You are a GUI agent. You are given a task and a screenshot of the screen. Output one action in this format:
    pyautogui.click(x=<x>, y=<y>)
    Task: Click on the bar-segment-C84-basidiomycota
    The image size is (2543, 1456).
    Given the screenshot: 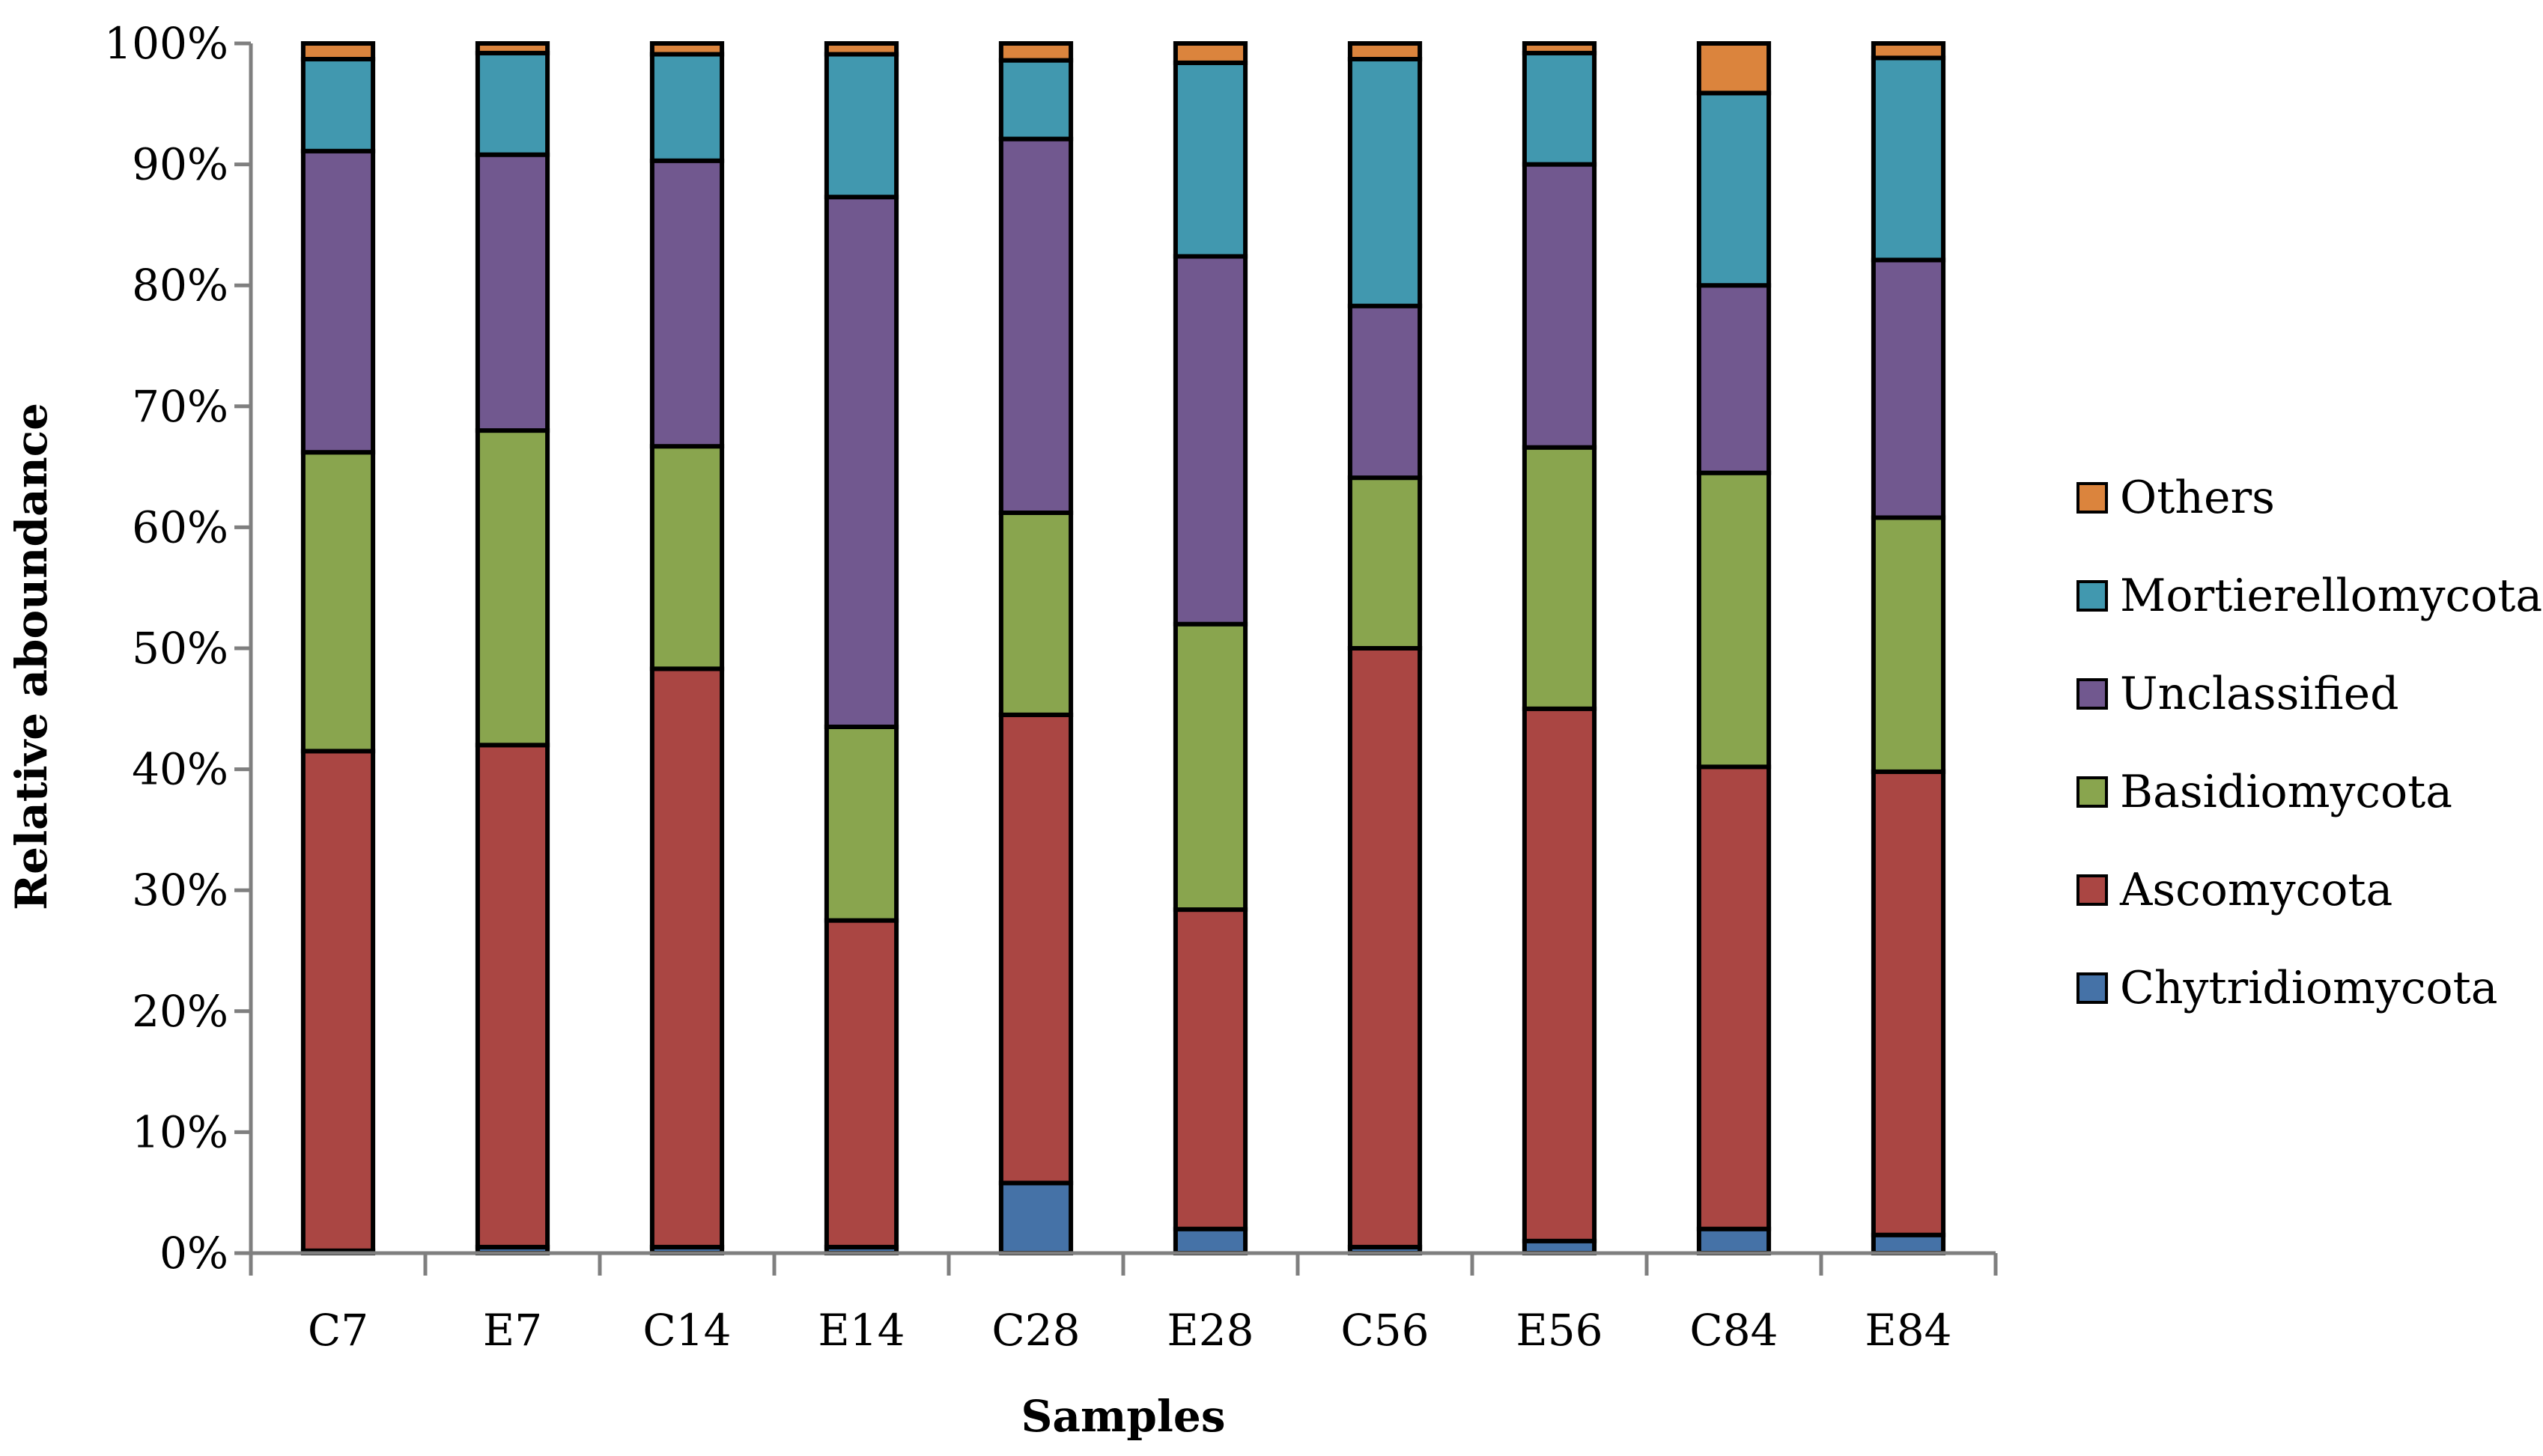 What is the action you would take?
    pyautogui.click(x=1734, y=620)
    